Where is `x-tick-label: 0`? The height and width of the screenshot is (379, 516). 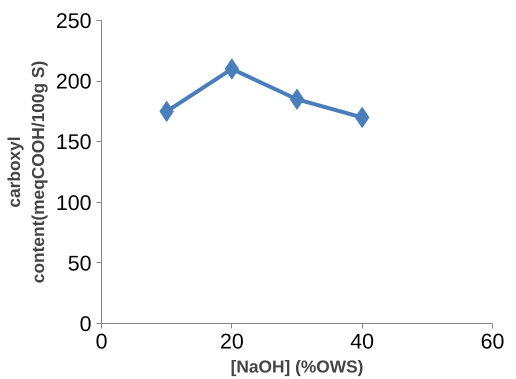
x-tick-label: 0 is located at coordinates (102, 342).